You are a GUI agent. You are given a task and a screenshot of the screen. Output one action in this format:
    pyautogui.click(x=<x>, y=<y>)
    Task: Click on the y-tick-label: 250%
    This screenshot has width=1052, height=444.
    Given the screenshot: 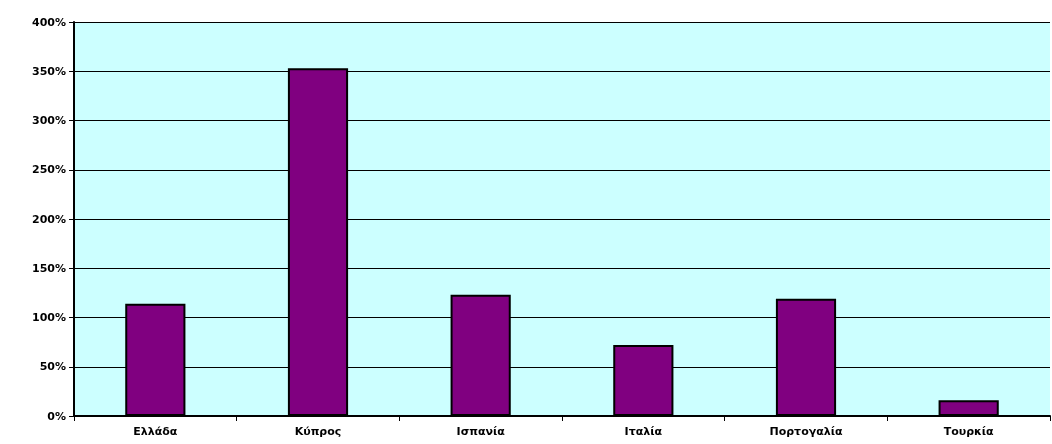 What is the action you would take?
    pyautogui.click(x=49, y=170)
    